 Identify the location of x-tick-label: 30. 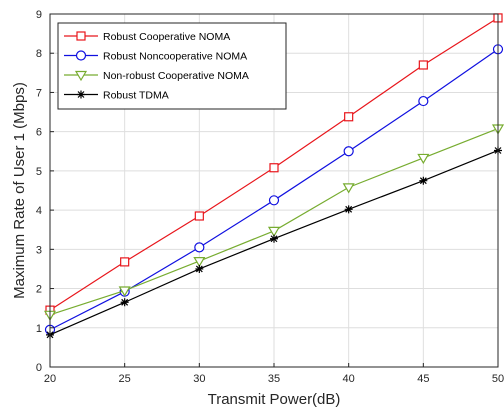
(199, 379).